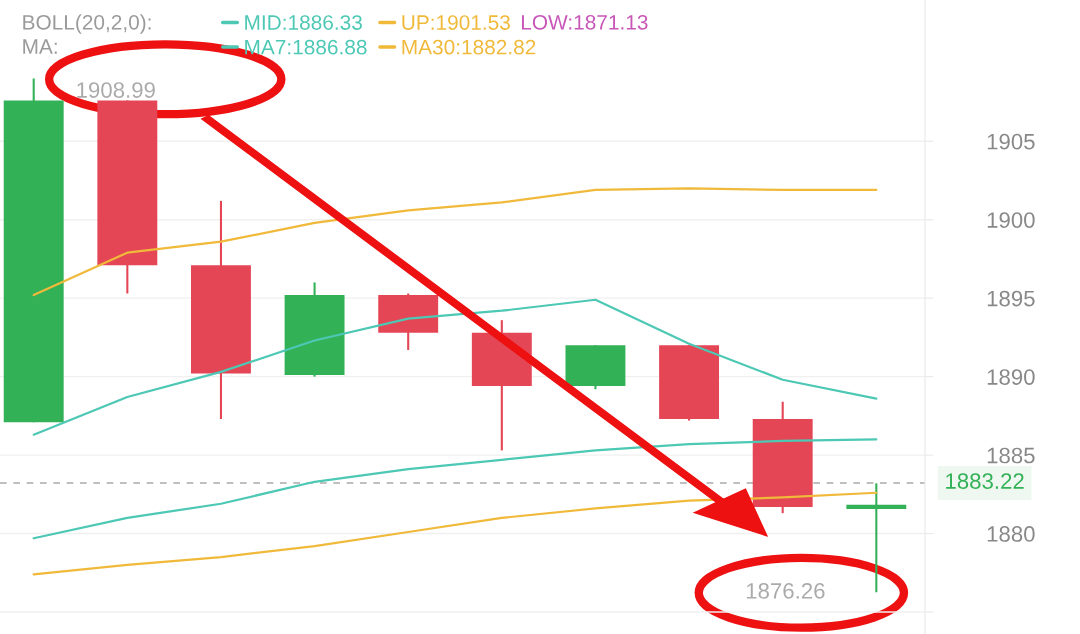 Image resolution: width=1080 pixels, height=634 pixels. Describe the element at coordinates (1011, 298) in the screenshot. I see `y-tick-label: 1895` at that location.